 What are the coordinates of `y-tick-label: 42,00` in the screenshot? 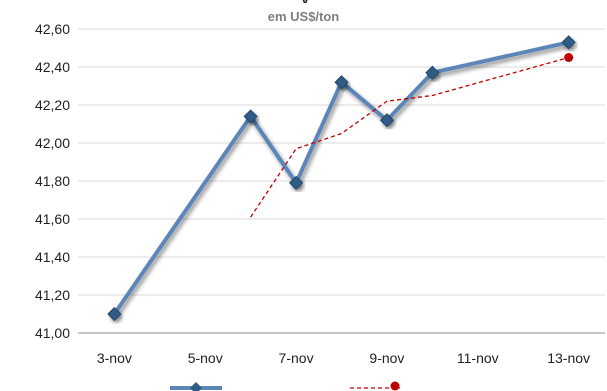 It's located at (52, 143).